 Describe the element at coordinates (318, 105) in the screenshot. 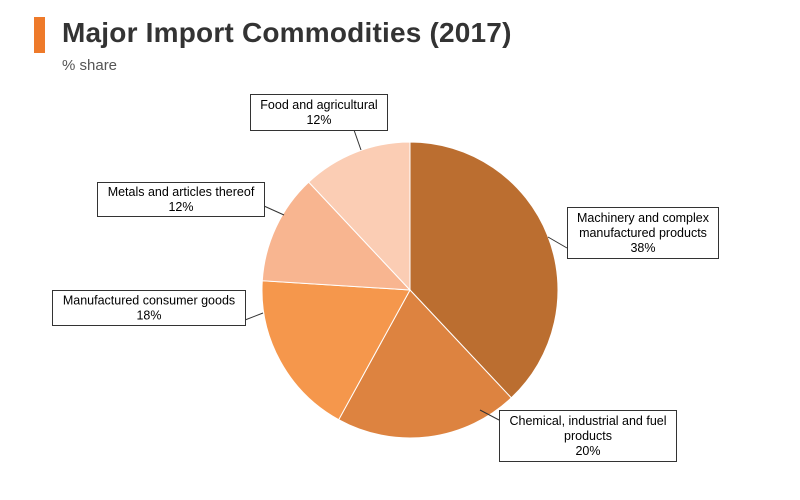

I see `slice-category-label: Food and agricultural` at that location.